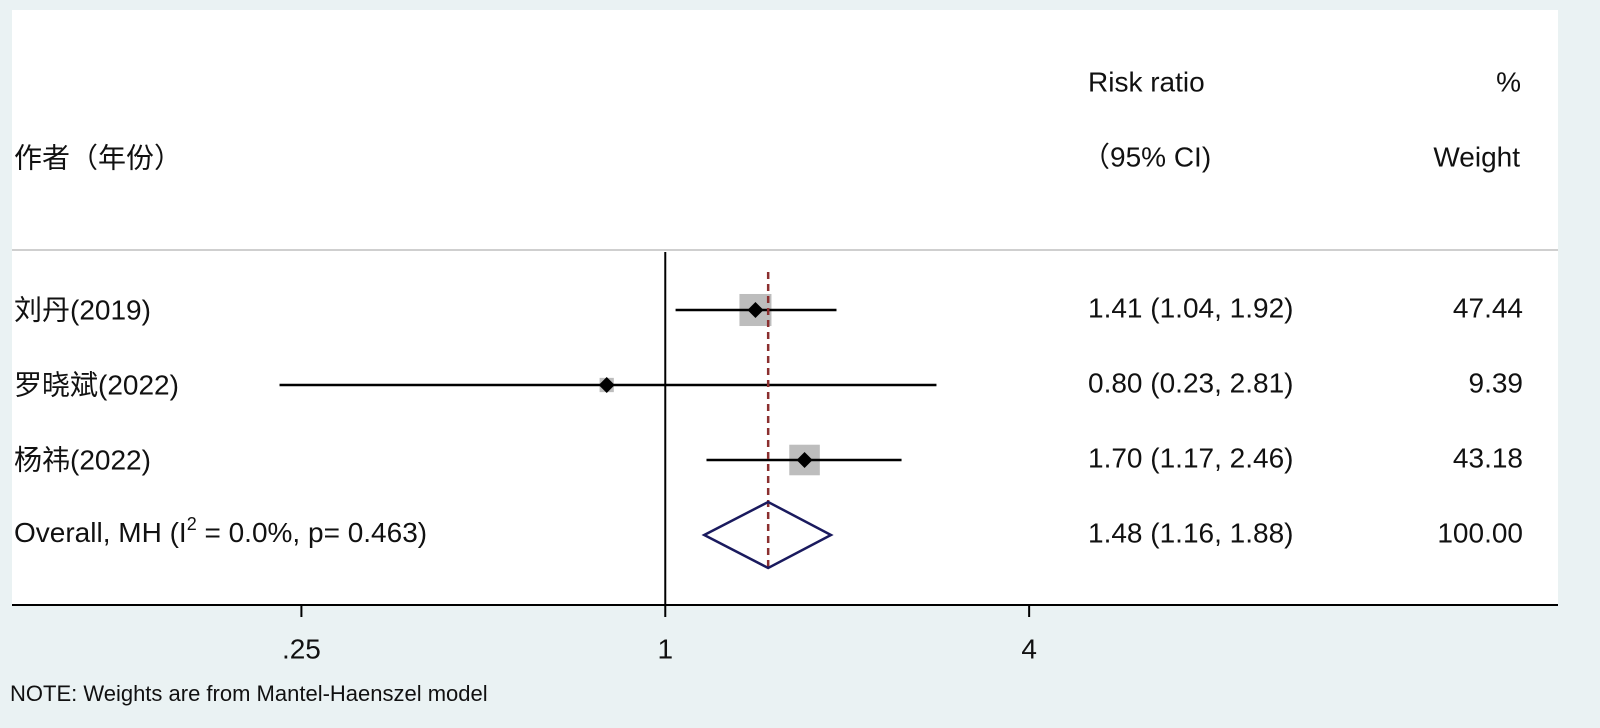 This screenshot has height=728, width=1600. I want to click on weight-header: Weight, so click(1476, 156).